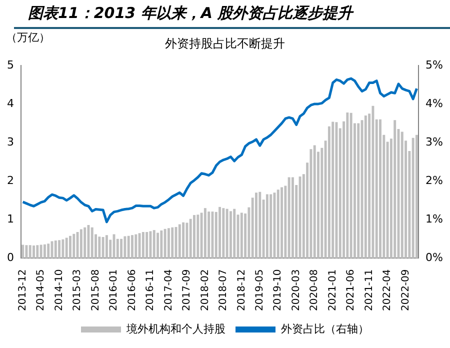 Image resolution: width=450 pixels, height=348 pixels. Describe the element at coordinates (10, 180) in the screenshot. I see `y-tick-label: 2` at that location.